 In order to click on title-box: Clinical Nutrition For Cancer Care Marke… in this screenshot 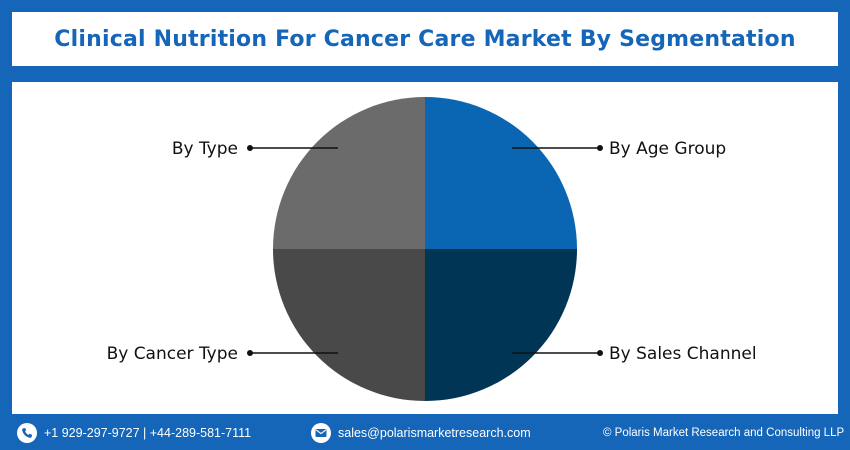, I will do `click(425, 39)`.